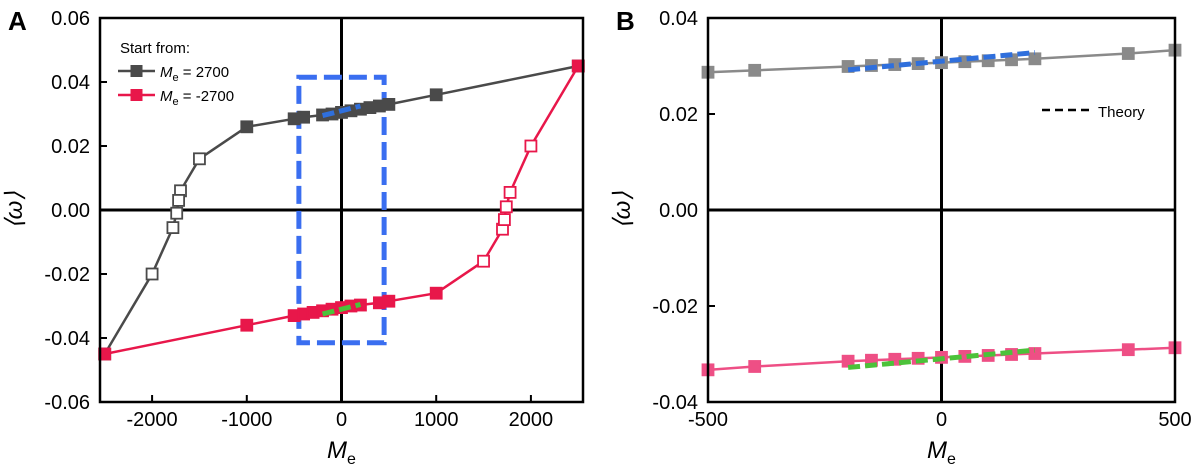 The height and width of the screenshot is (473, 1200). Describe the element at coordinates (1093, 112) in the screenshot. I see `legend: Theory` at that location.